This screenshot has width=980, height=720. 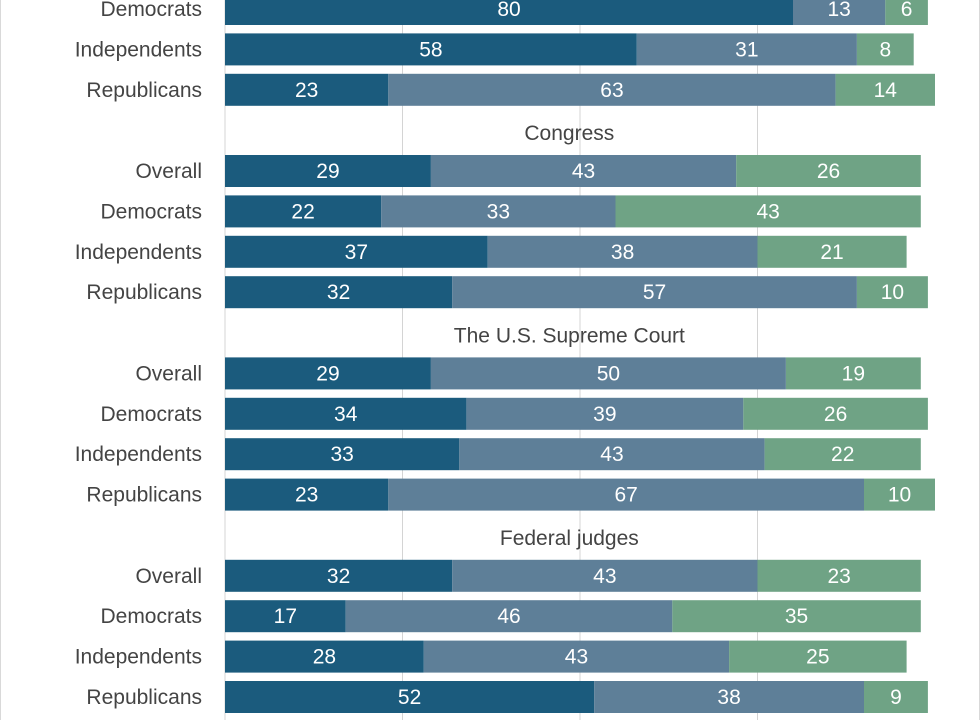 I want to click on bar-row: Democrats 17 46 35, so click(x=510, y=616).